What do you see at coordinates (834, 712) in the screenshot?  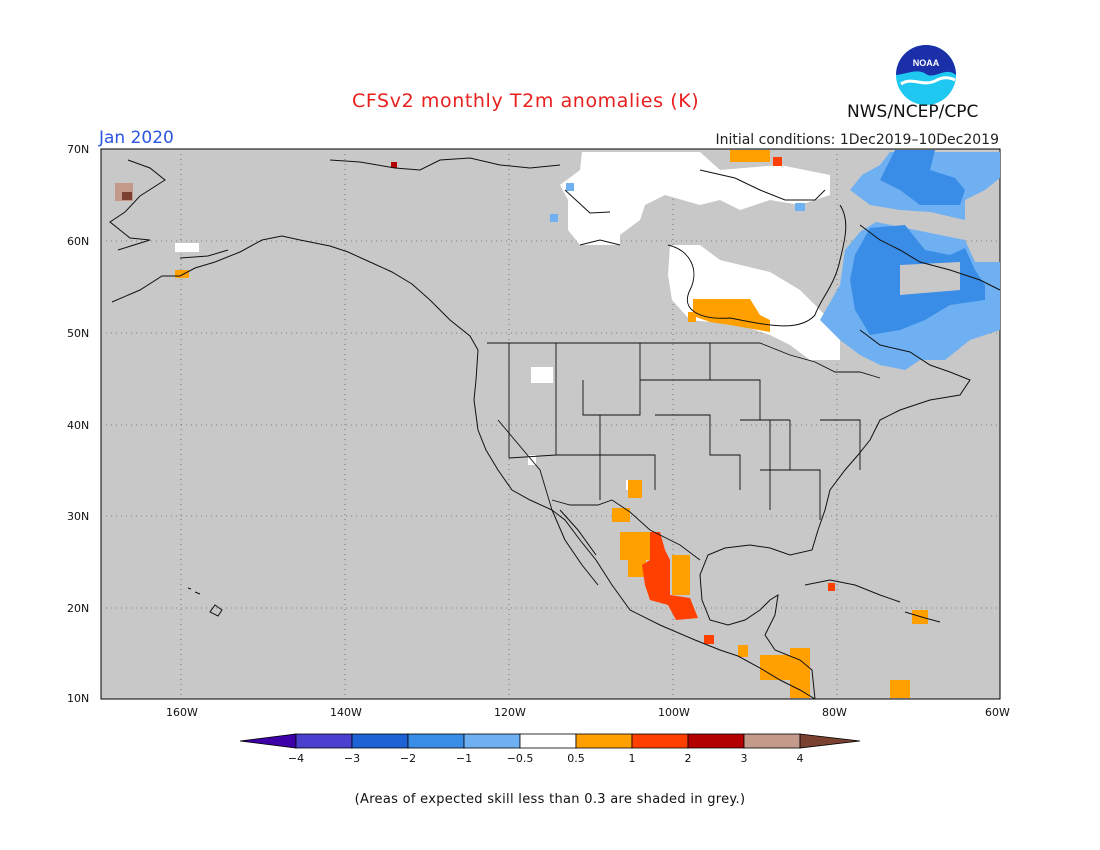 I see `lon-label: 80W` at bounding box center [834, 712].